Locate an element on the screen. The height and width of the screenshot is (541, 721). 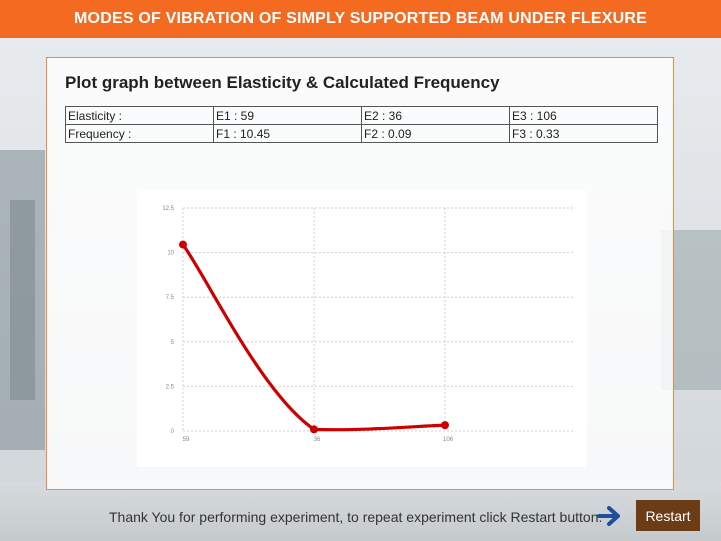
background-floor is located at coordinates (360, 511).